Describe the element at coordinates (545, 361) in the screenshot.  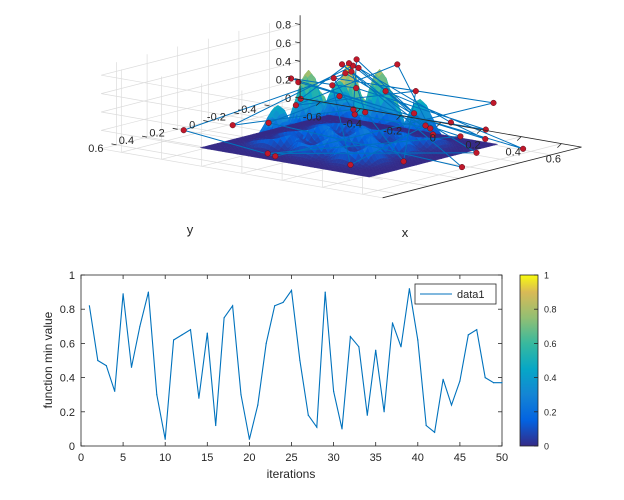
I see `colorbar-ticks: 0 0.2 0.4 0.6 0.8 1` at that location.